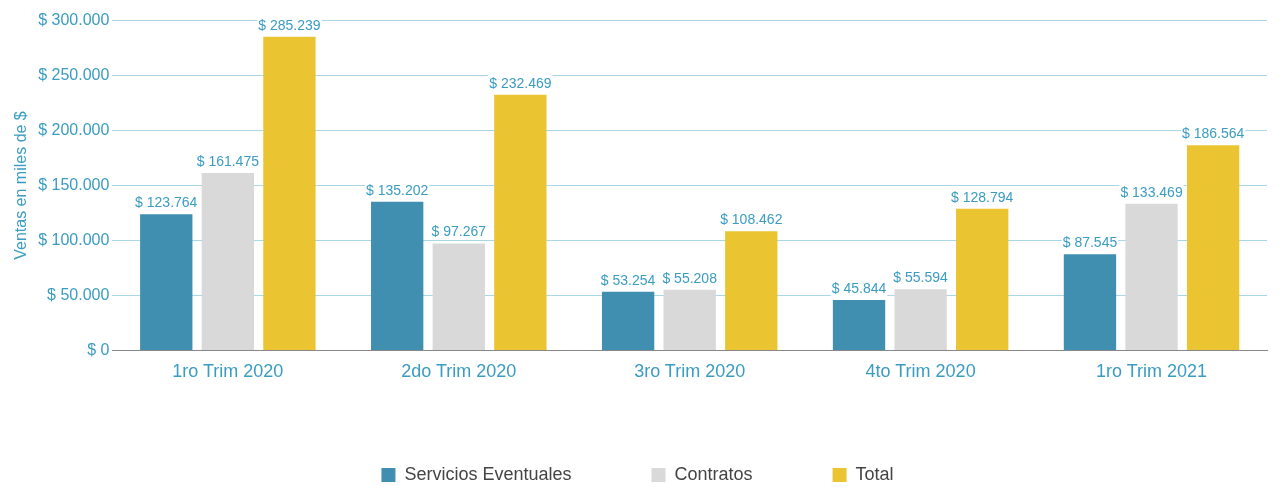  Describe the element at coordinates (74, 184) in the screenshot. I see `y-tick-label: $ 150.000` at that location.